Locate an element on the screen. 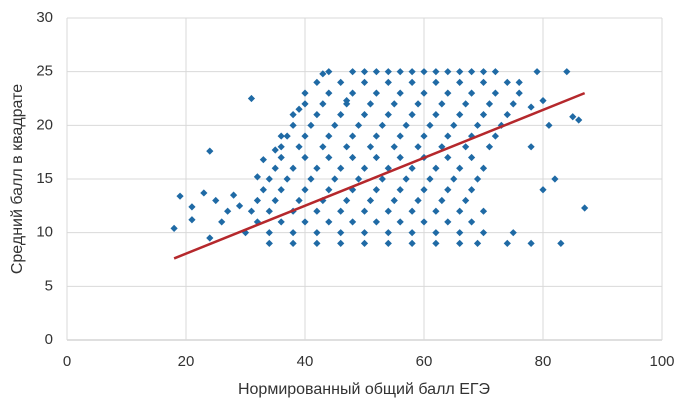 Image resolution: width=680 pixels, height=404 pixels. x-tick-label: 100 is located at coordinates (661, 361).